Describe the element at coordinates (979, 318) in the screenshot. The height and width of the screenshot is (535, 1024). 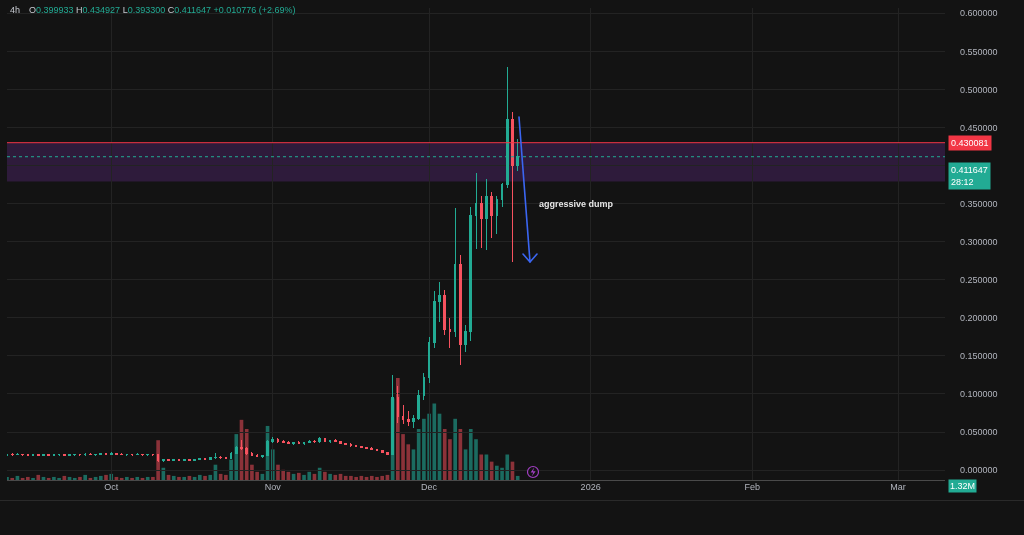
I see `y-tick-label: 0.200000` at that location.